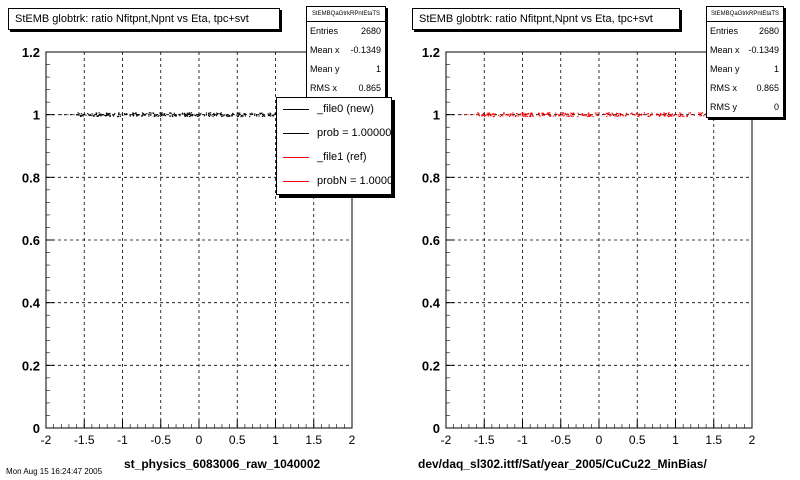 The height and width of the screenshot is (480, 800). Describe the element at coordinates (431, 365) in the screenshot. I see `y-tick-label: 0.2` at that location.